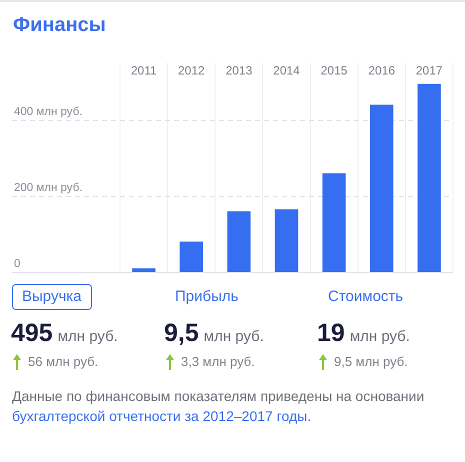 The image size is (465, 462). Describe the element at coordinates (382, 71) in the screenshot. I see `x-tick-label: 2016` at that location.